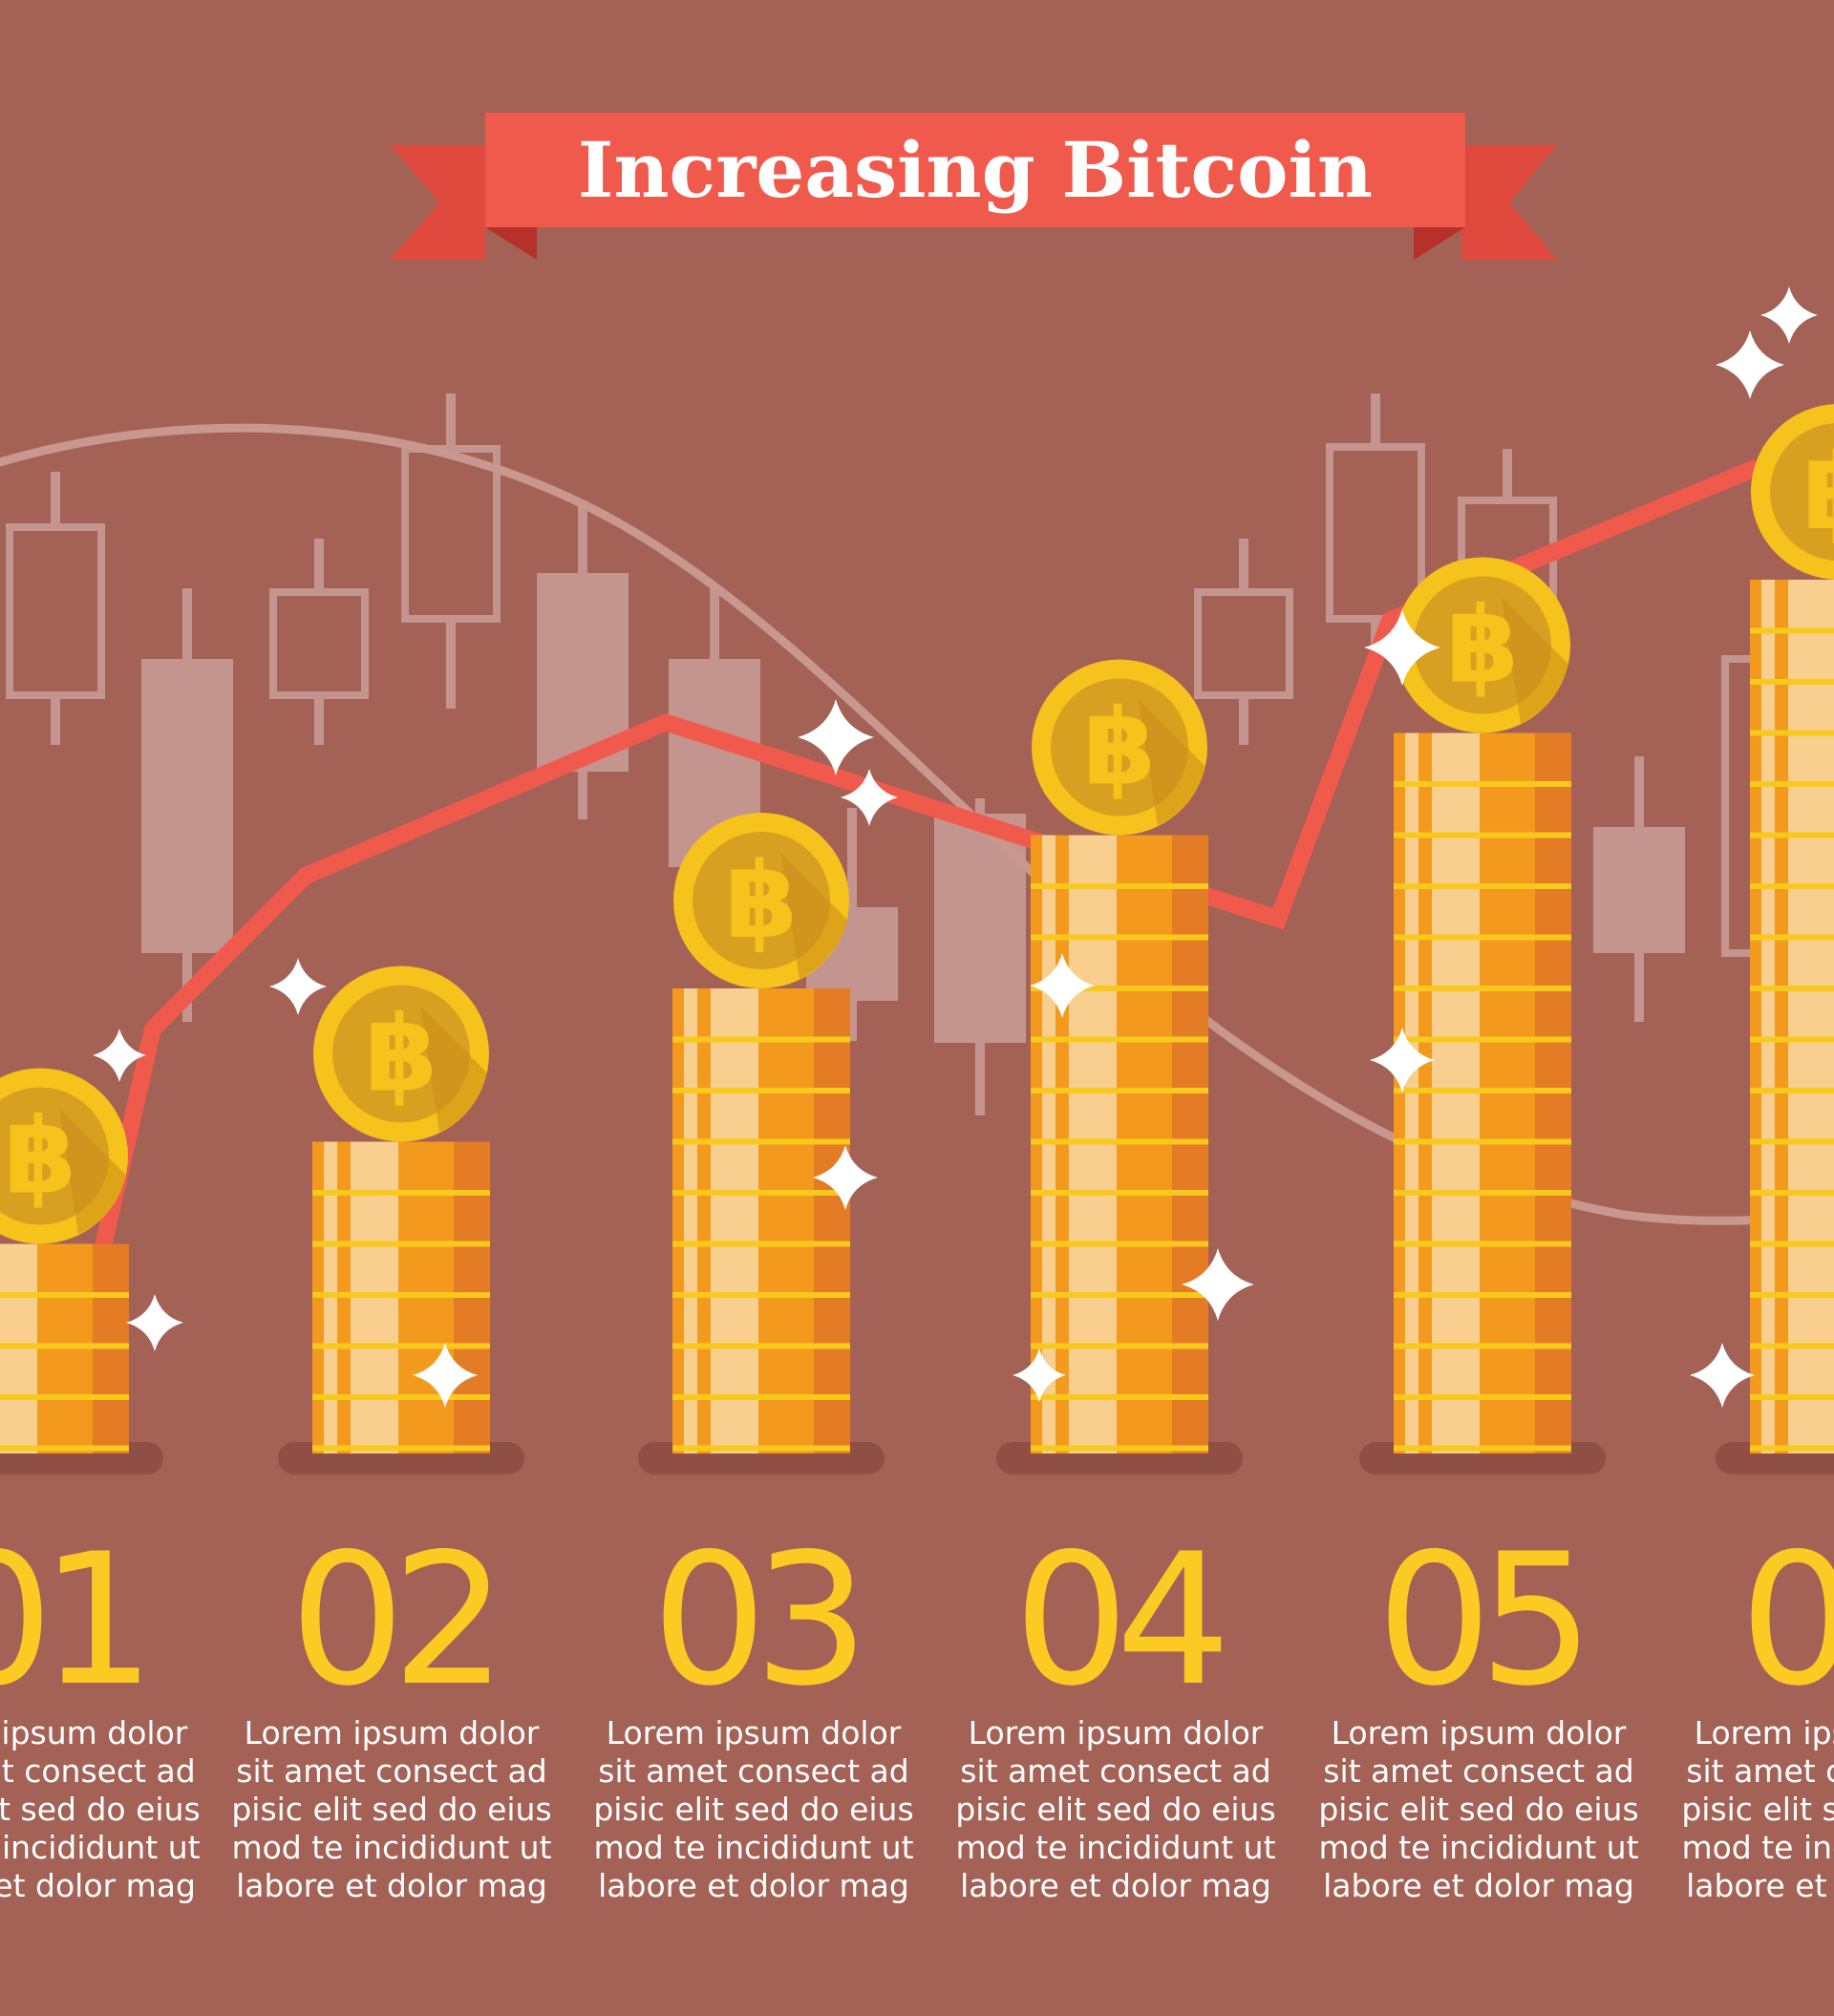  I want to click on title-ribbon: Increasing Bitcoin, so click(973, 186).